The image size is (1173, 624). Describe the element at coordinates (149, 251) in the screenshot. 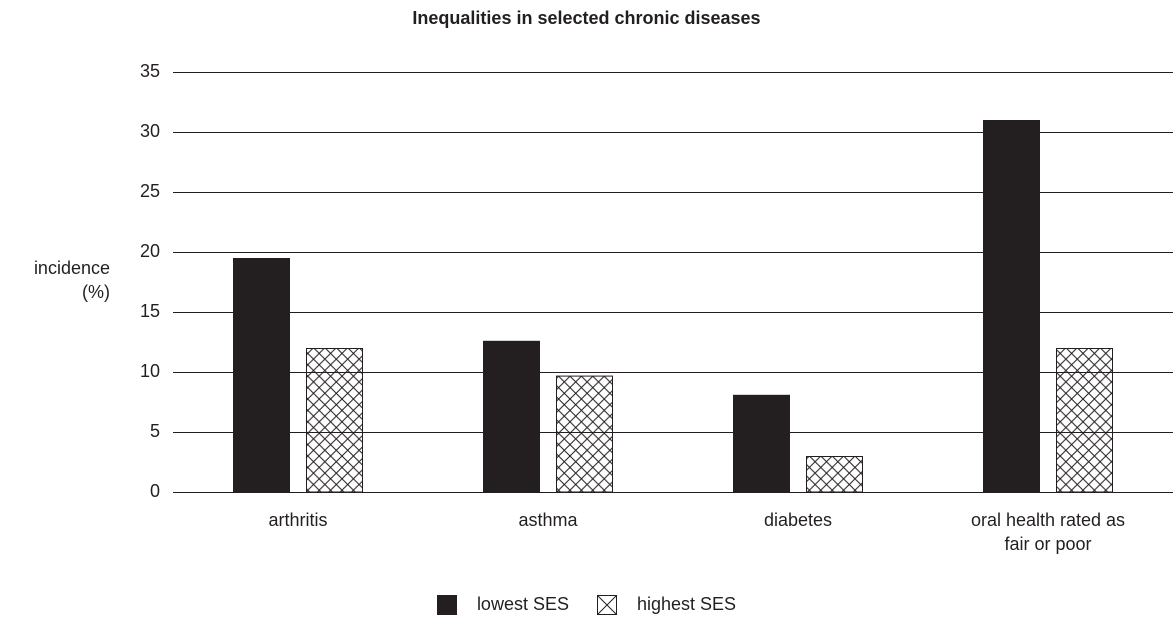

I see `y-tick-label-20: 20` at that location.